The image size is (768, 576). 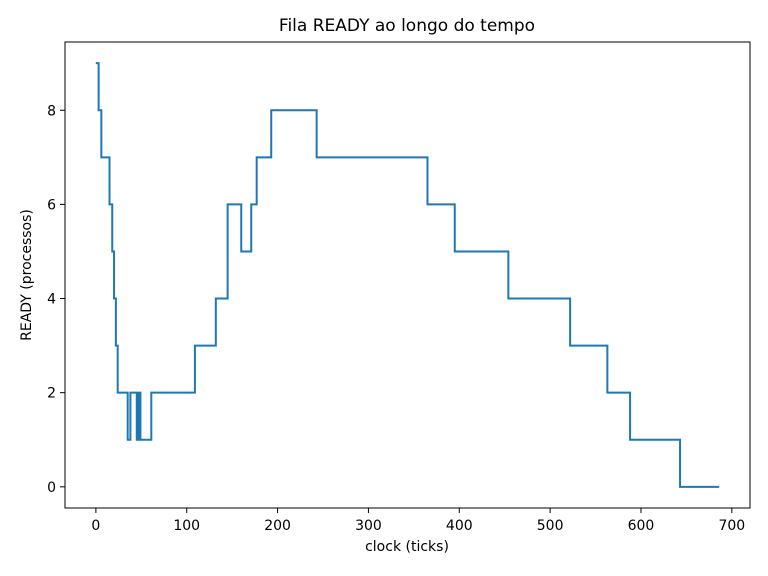 I want to click on y-tick-label: 8, so click(x=51, y=111).